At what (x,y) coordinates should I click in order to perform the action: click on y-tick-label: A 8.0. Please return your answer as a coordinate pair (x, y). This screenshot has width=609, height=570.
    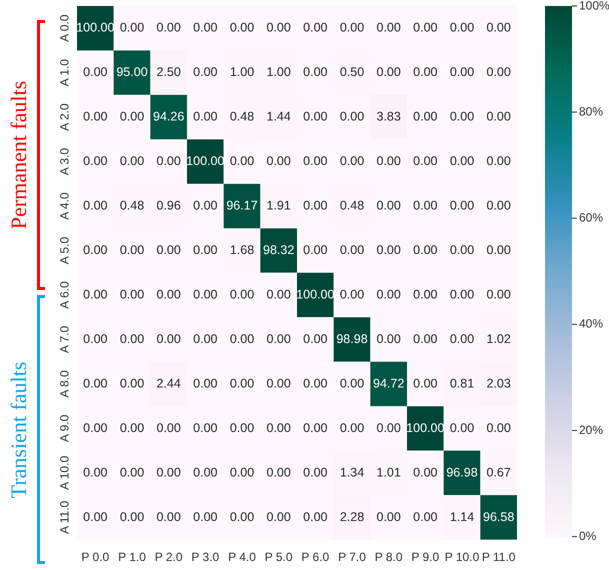
    Looking at the image, I should click on (64, 384).